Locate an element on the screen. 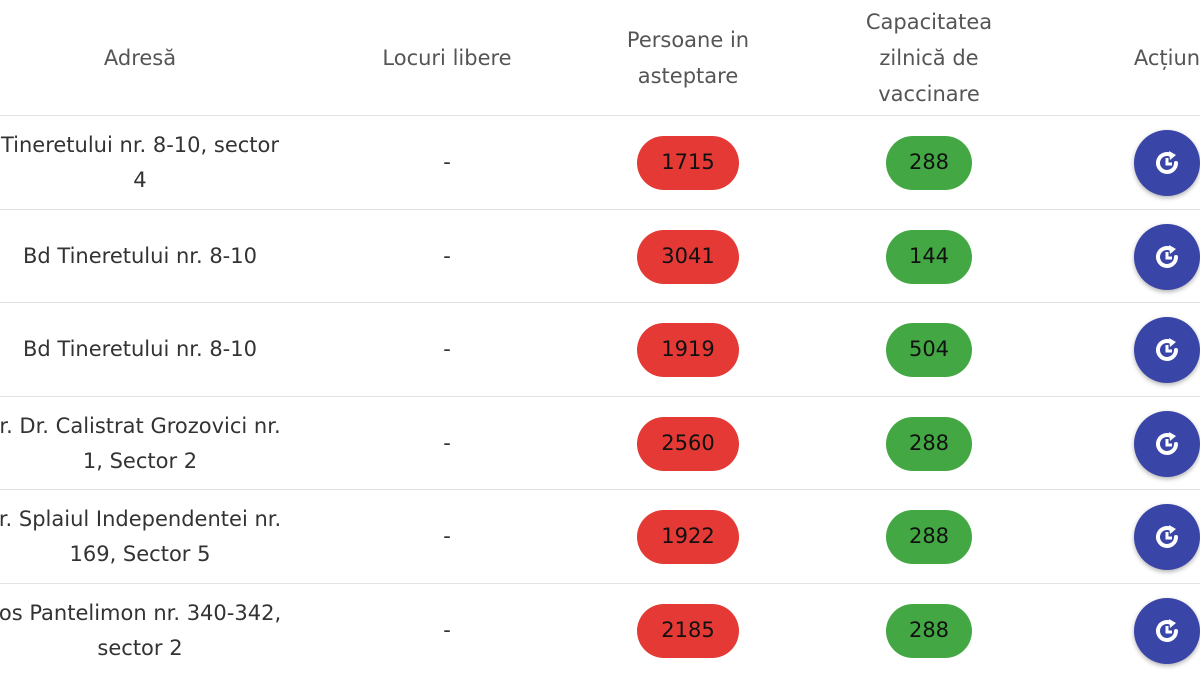 The height and width of the screenshot is (677, 1200). column-header: Adresă is located at coordinates (155, 57).